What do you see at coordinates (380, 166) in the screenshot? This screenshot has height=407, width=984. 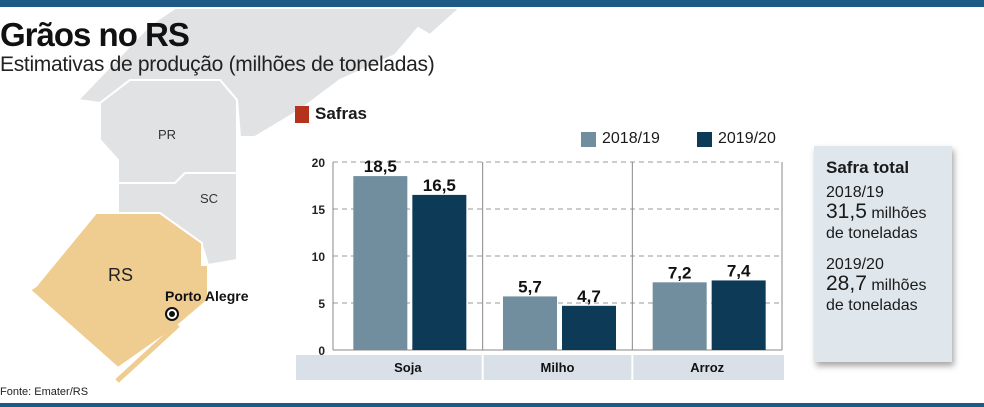 I see `data-label: 18,5` at bounding box center [380, 166].